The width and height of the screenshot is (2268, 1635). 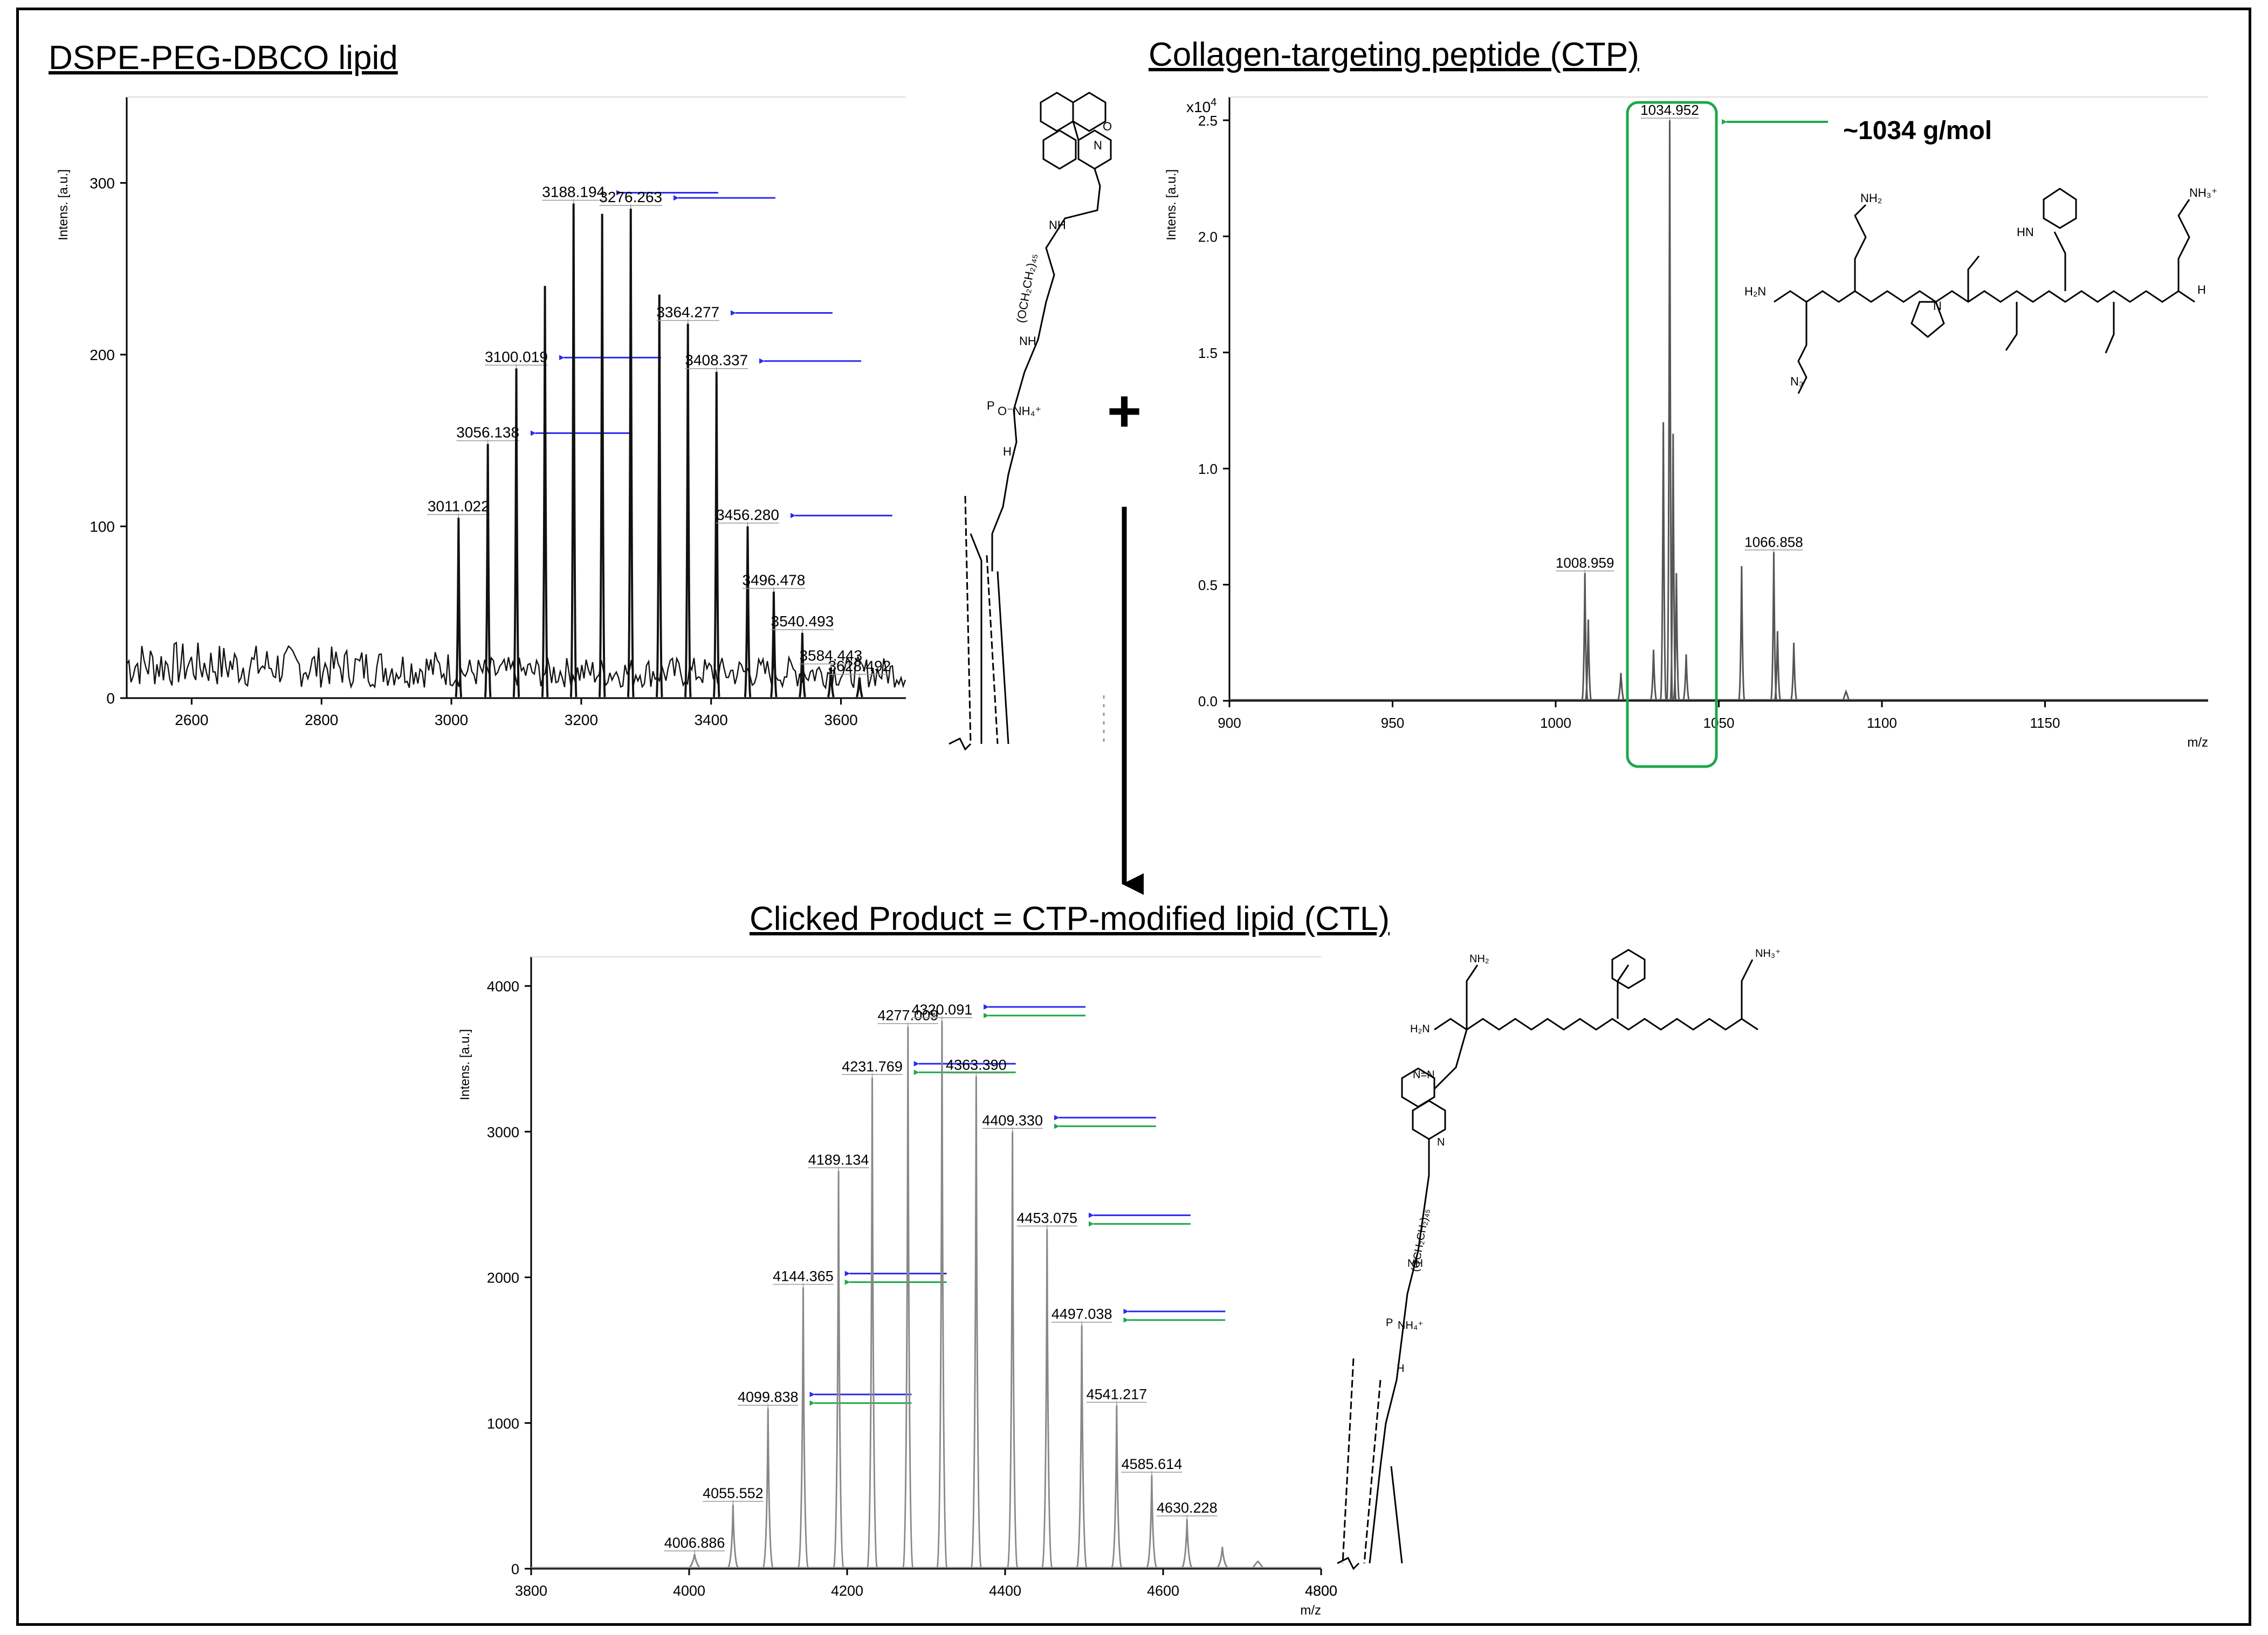 I want to click on ctl-label-p: P, so click(x=1389, y=1323).